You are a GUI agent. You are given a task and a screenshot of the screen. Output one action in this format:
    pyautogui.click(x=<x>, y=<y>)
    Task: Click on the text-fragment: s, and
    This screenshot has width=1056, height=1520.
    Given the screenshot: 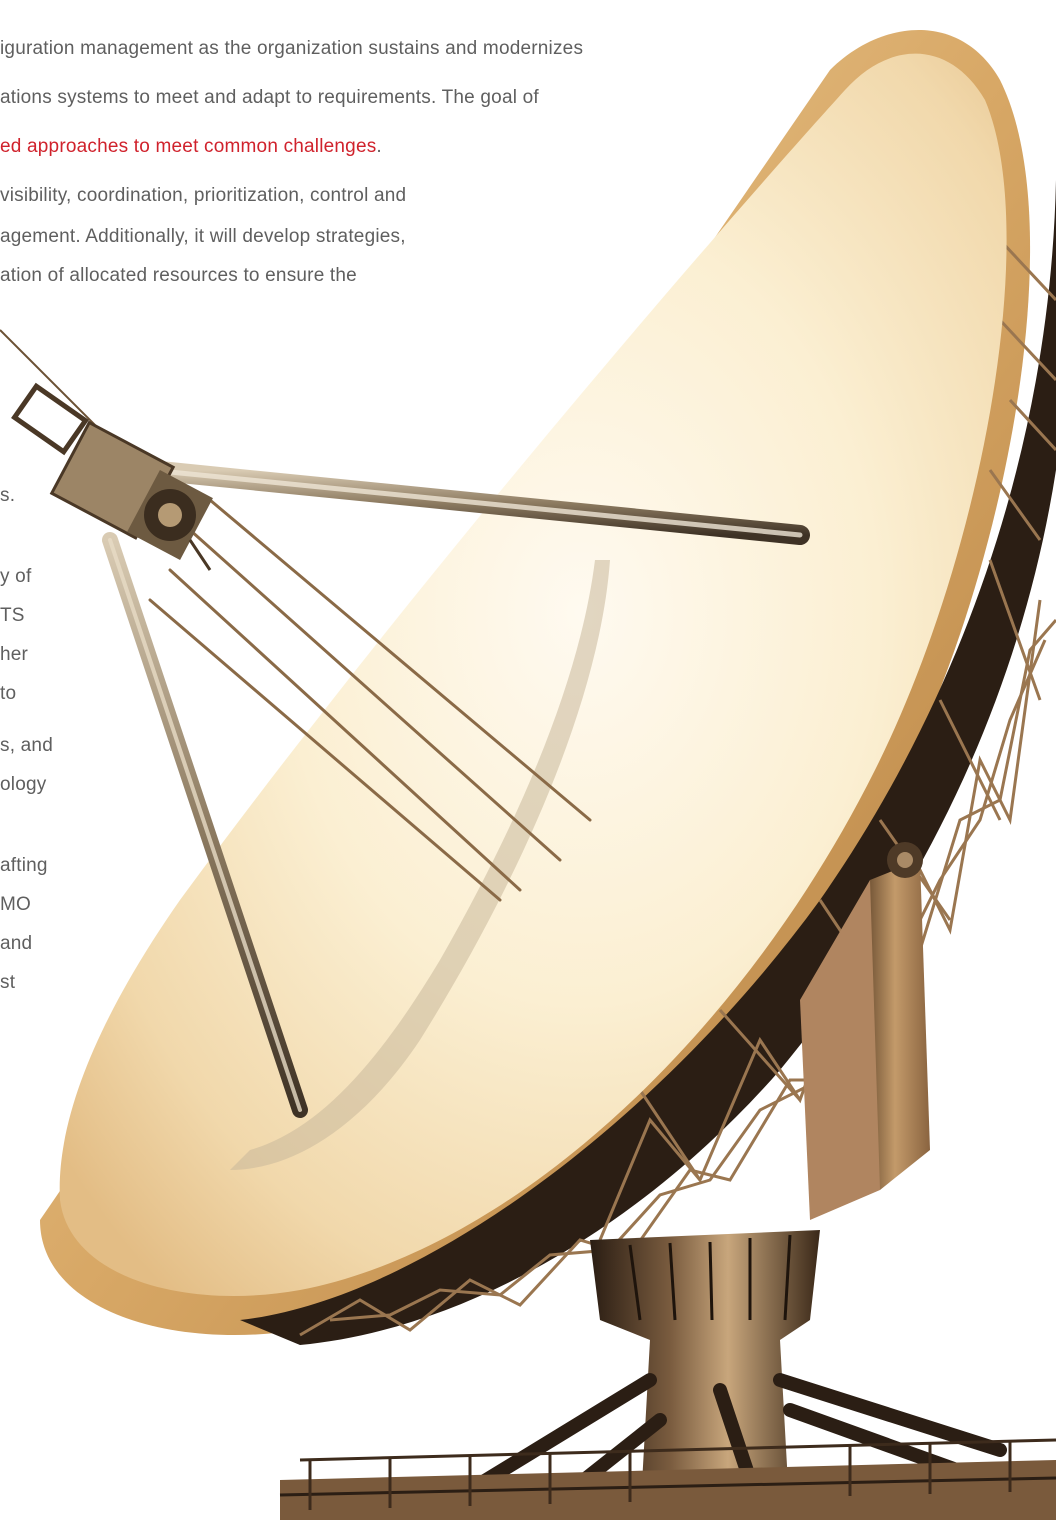 What is the action you would take?
    pyautogui.click(x=26, y=745)
    